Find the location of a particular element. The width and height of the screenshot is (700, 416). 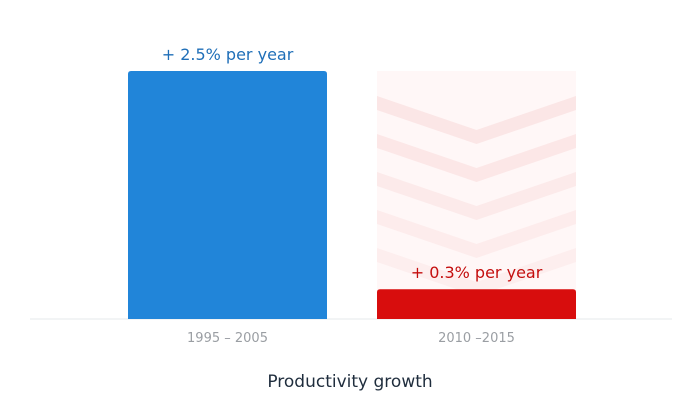

data-label-2: + 0.3% per year is located at coordinates (477, 272).